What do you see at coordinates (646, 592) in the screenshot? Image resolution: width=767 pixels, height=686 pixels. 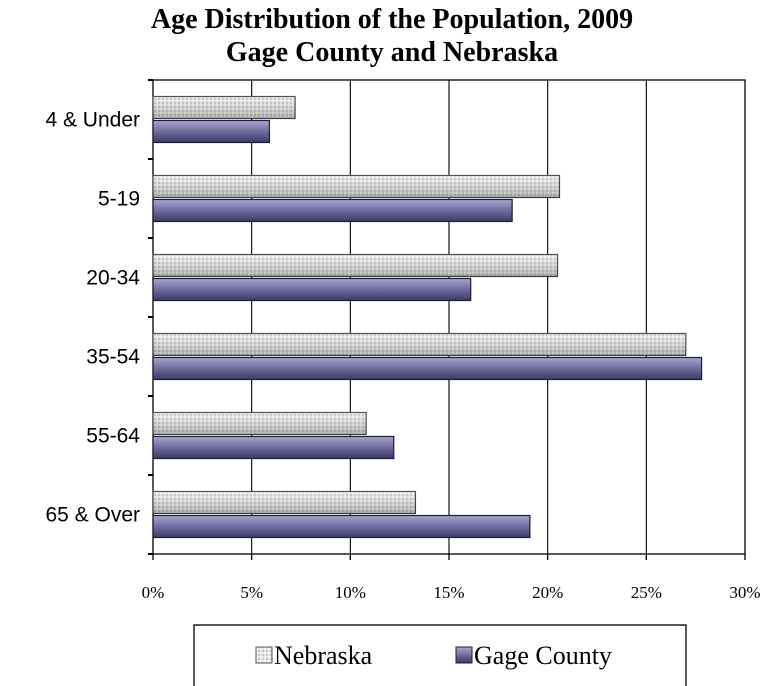 I see `x-tick-label: 25%` at bounding box center [646, 592].